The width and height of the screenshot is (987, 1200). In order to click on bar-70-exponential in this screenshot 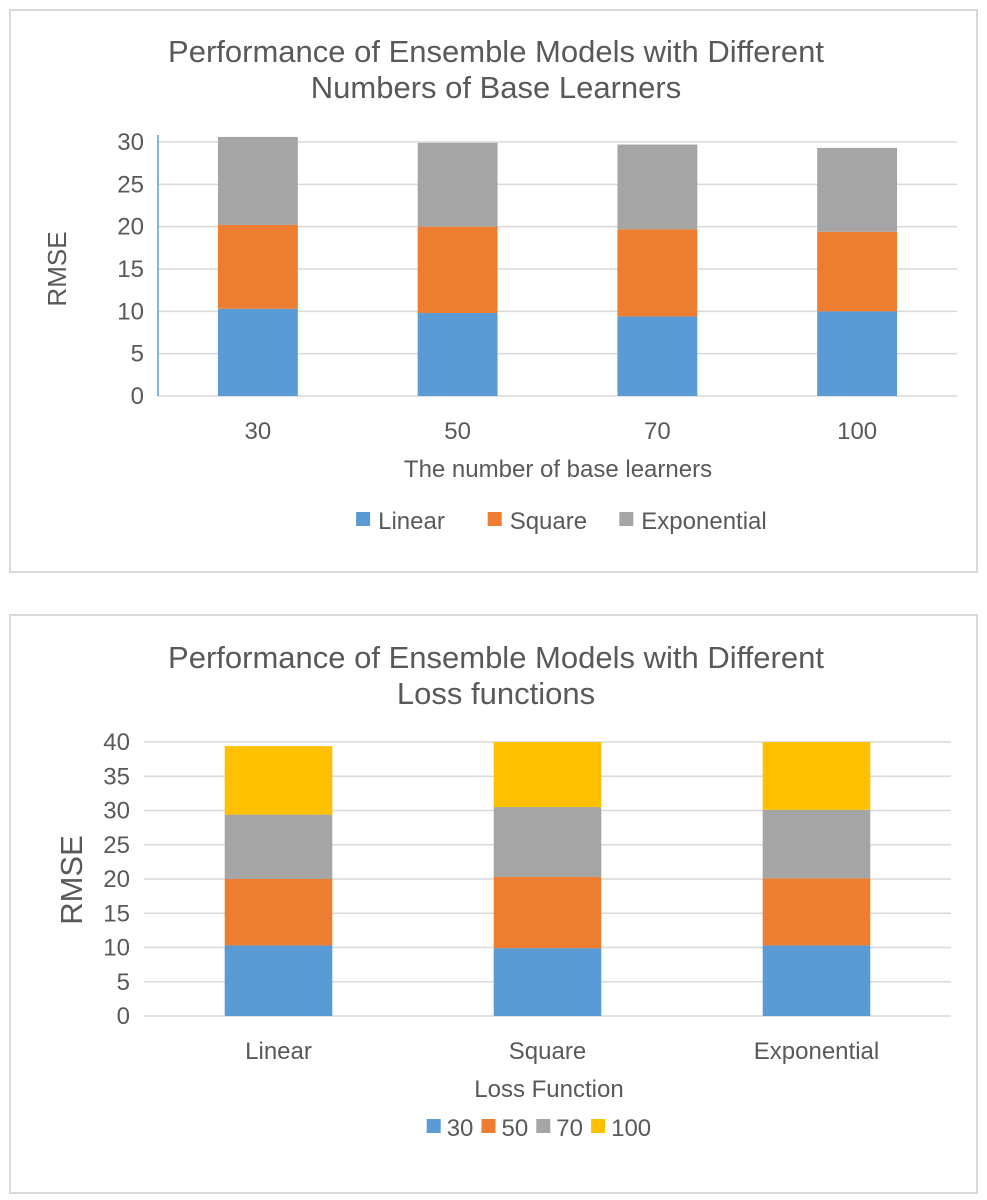, I will do `click(816, 844)`.